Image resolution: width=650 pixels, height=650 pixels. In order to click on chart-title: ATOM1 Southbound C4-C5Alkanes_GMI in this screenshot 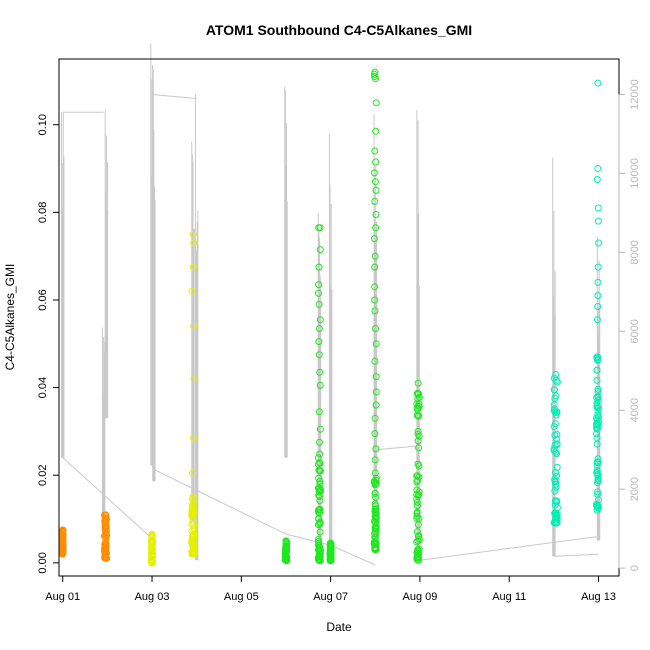, I will do `click(339, 30)`.